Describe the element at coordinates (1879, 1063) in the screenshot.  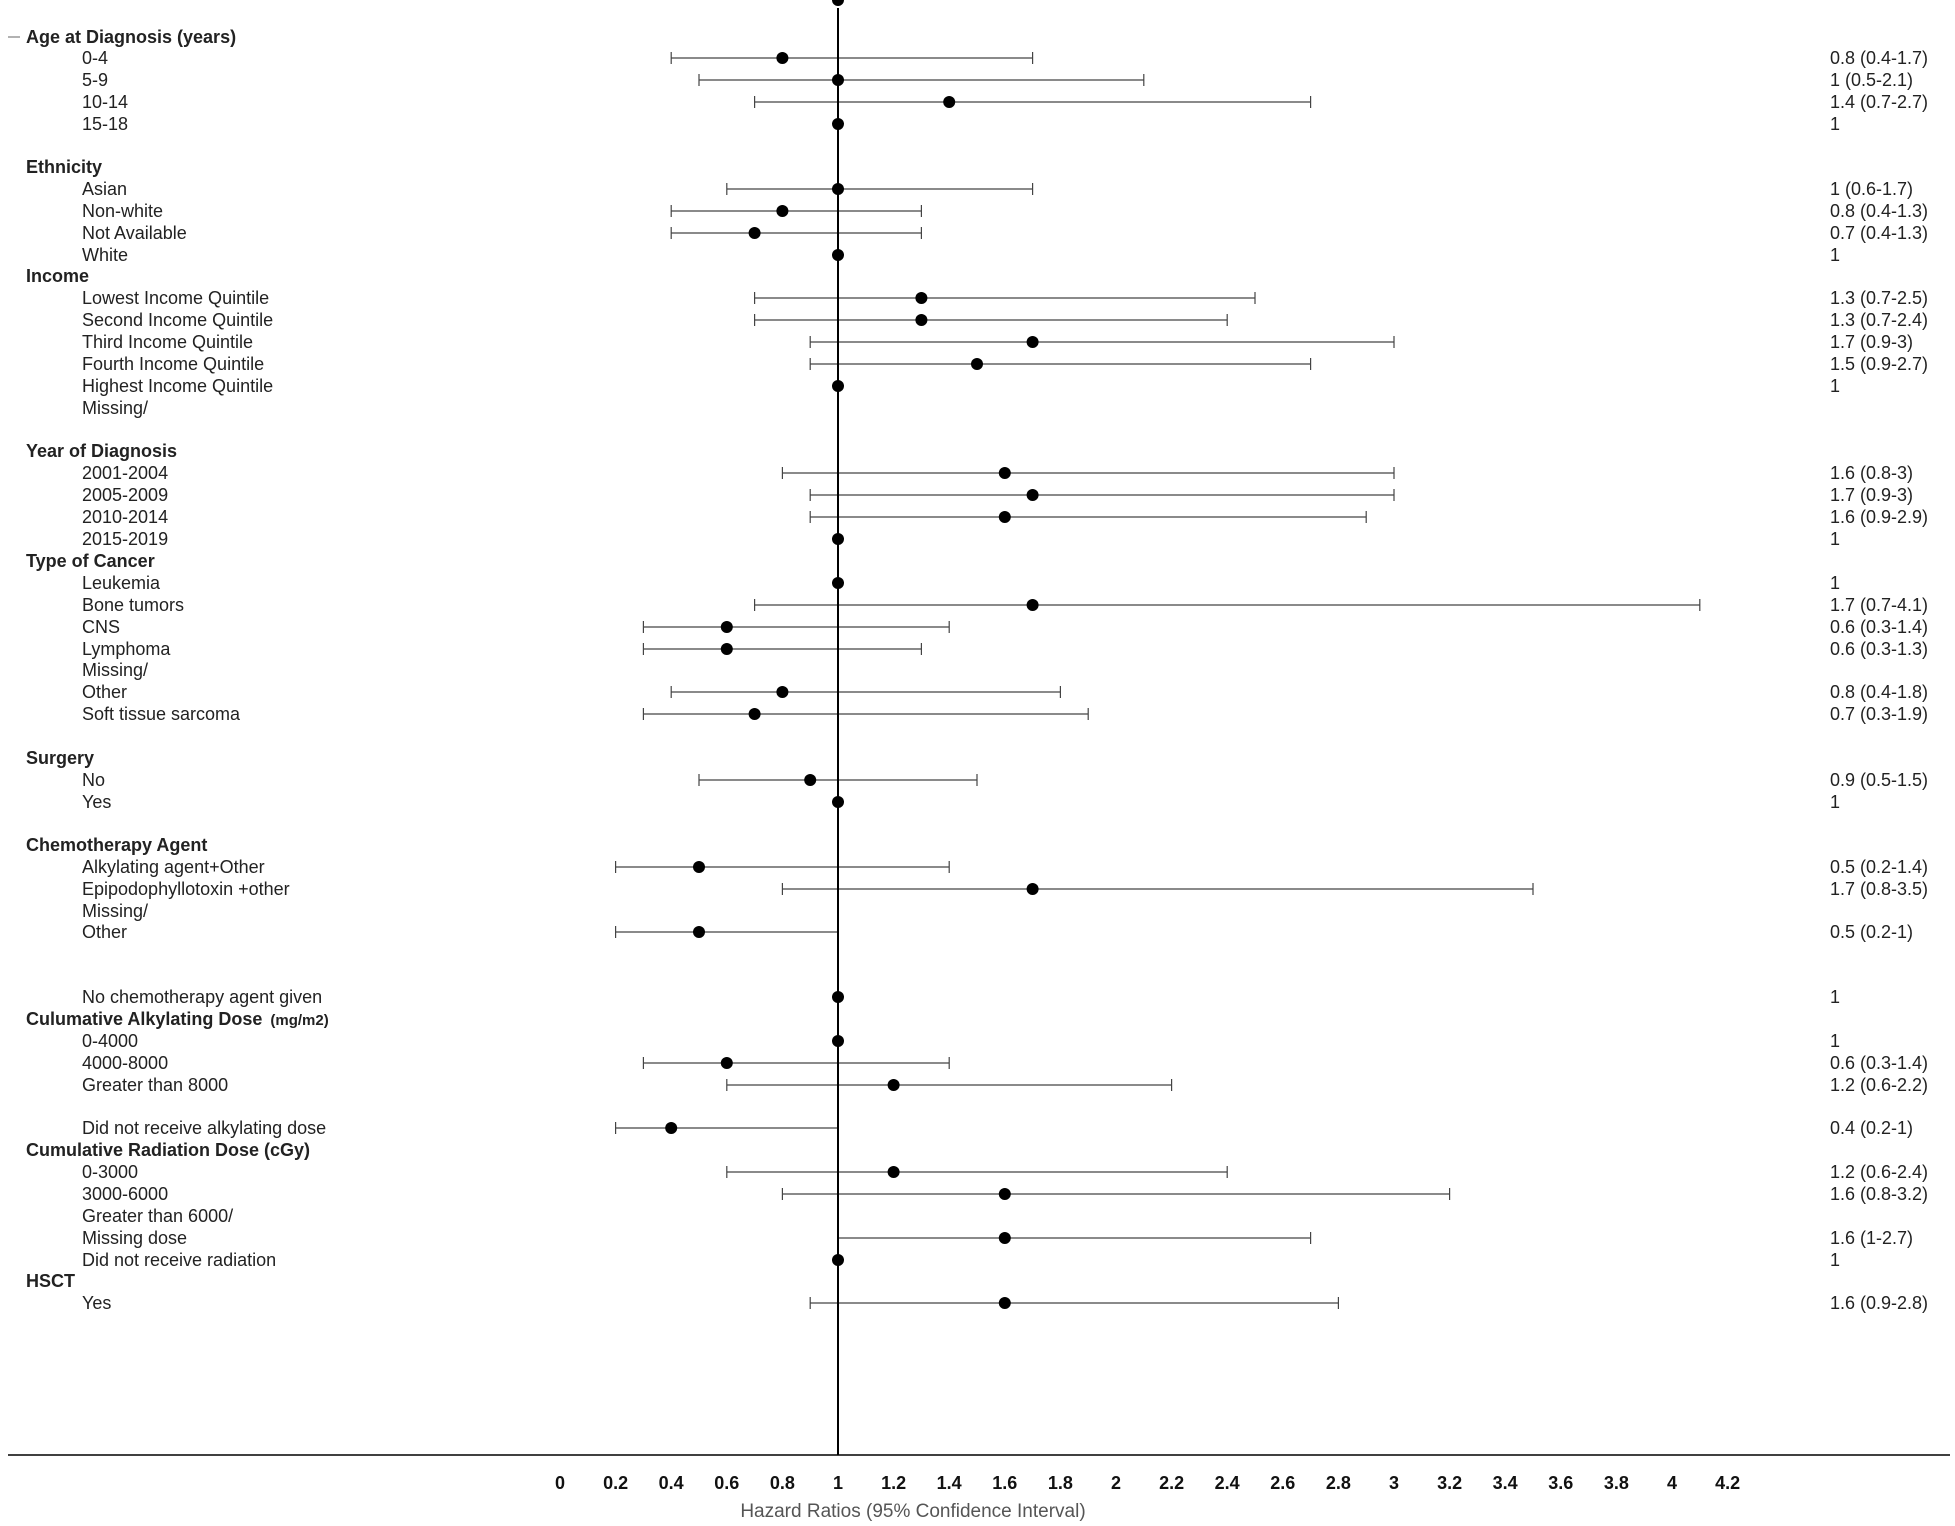
I see `hr-value-text: 0.6 (0.3-1.4)` at that location.